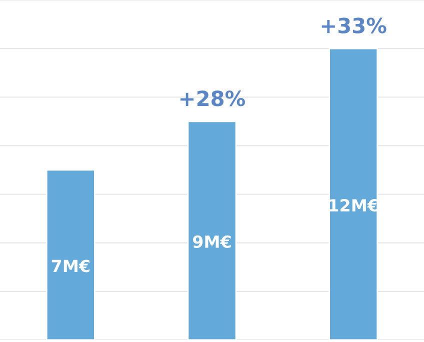 This screenshot has height=342, width=424. I want to click on annotation: +33%, so click(354, 26).